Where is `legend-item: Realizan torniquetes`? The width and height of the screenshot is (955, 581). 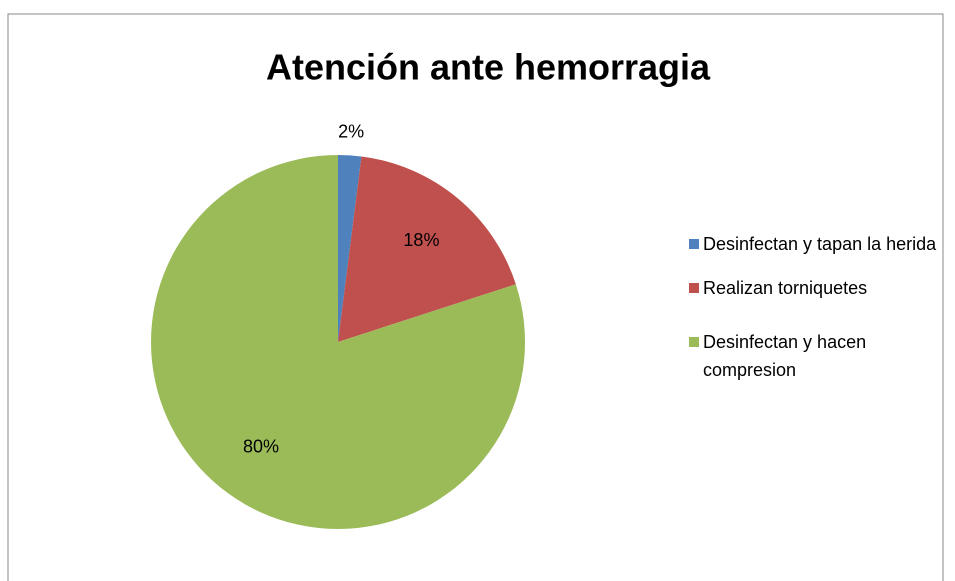
legend-item: Realizan torniquetes is located at coordinates (816, 288).